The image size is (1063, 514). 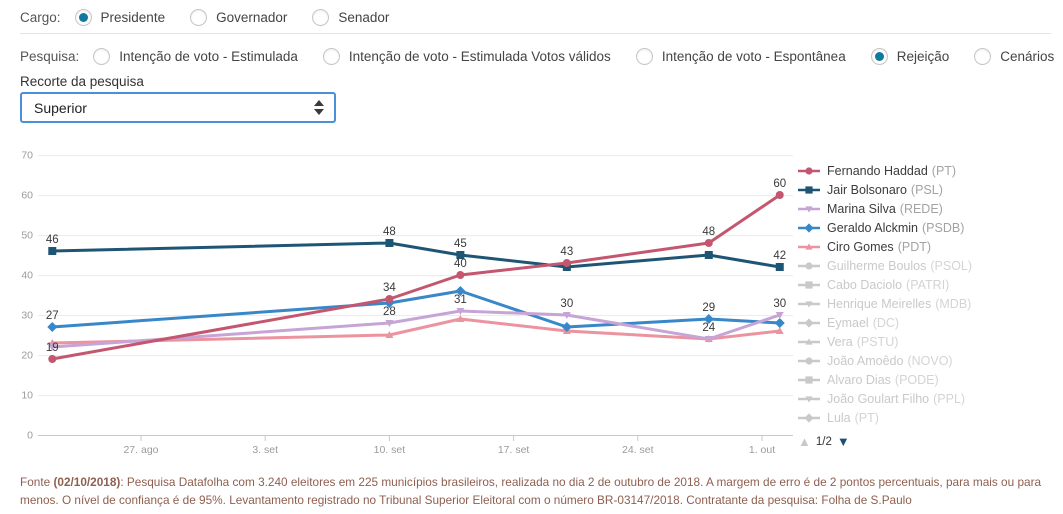 I want to click on legend-item-guilherme-boulos: Guilherme Boulos (PSOL), so click(x=929, y=265).